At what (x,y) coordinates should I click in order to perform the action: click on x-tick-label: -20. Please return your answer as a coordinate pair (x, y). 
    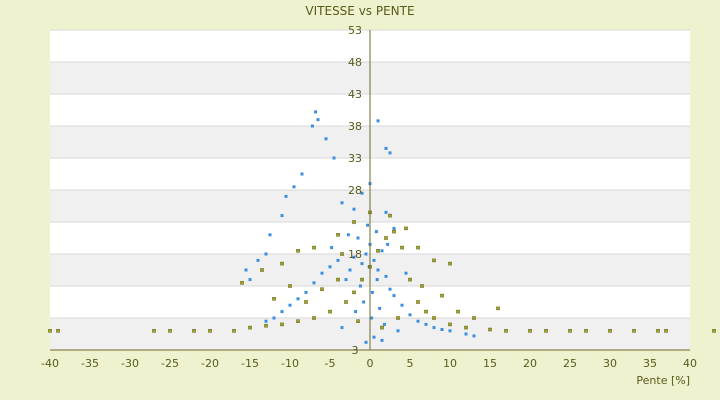
    Looking at the image, I should click on (210, 363).